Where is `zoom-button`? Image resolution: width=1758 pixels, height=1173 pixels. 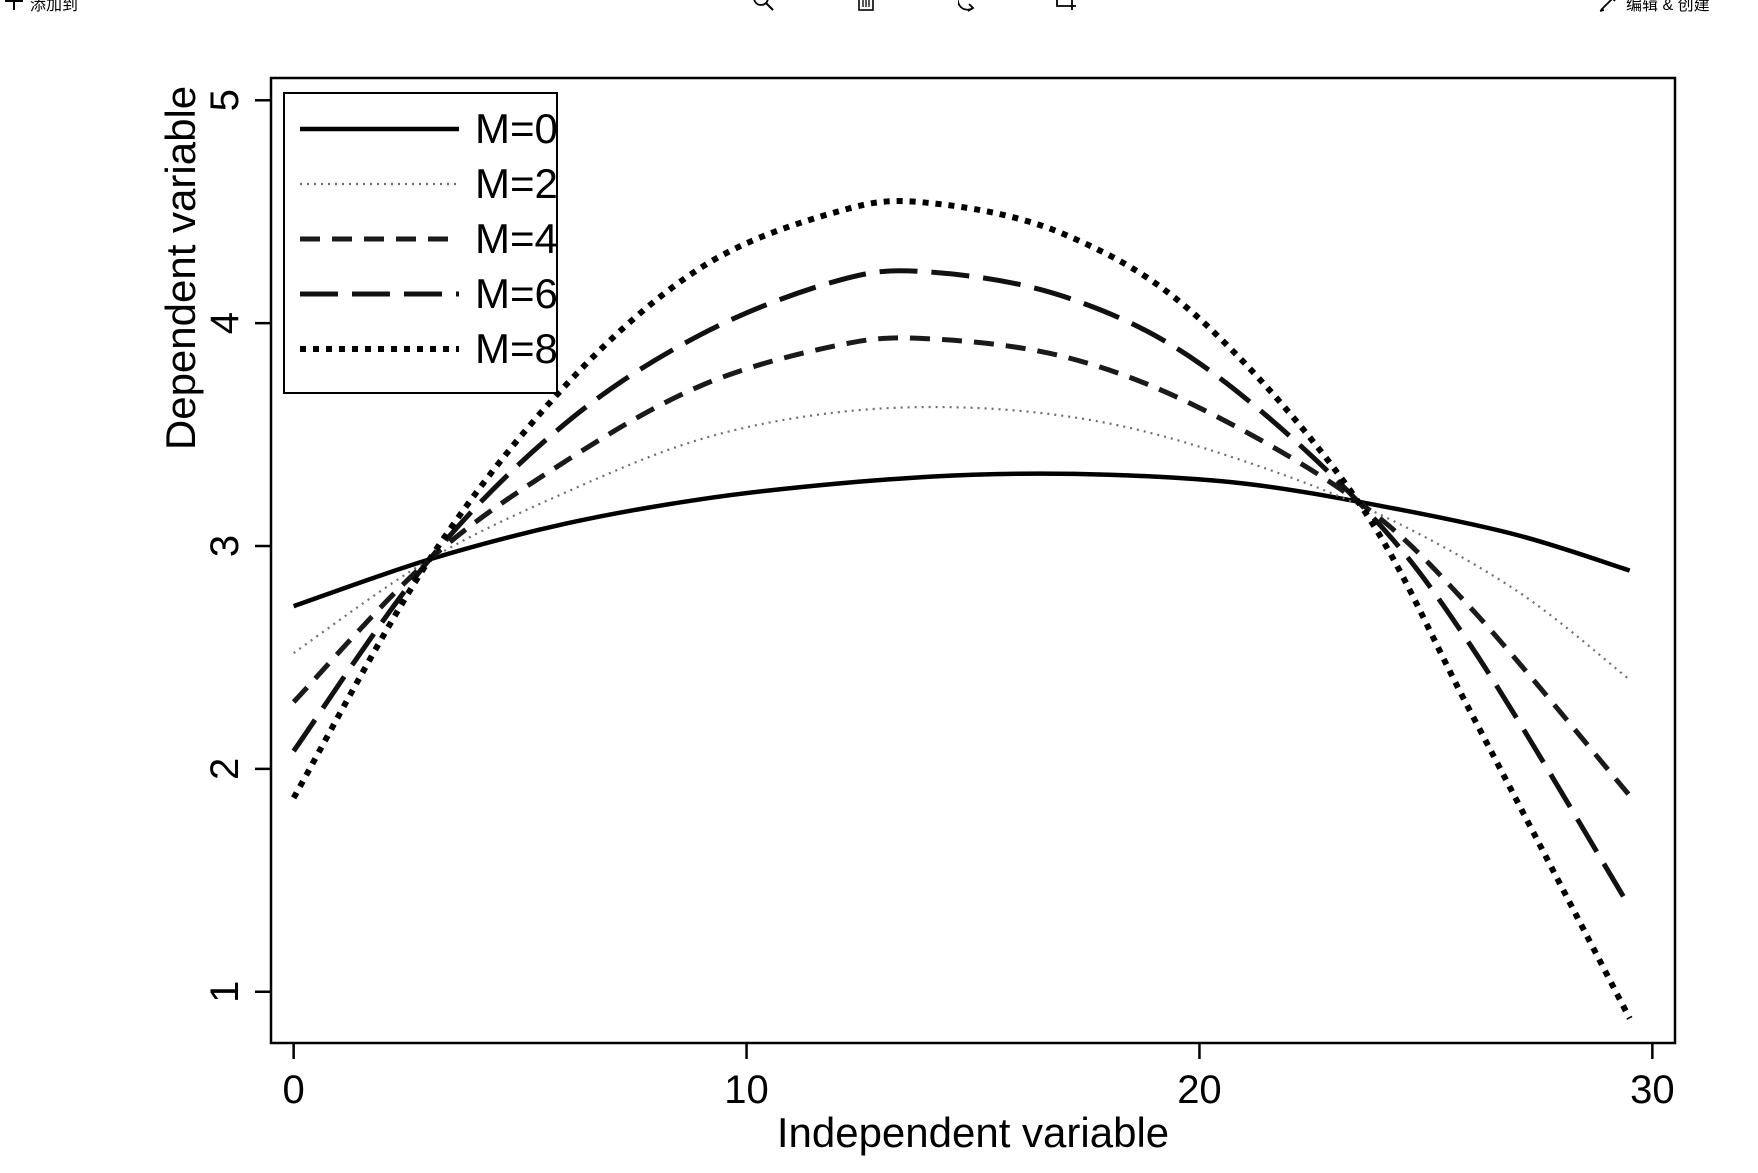 zoom-button is located at coordinates (764, 7).